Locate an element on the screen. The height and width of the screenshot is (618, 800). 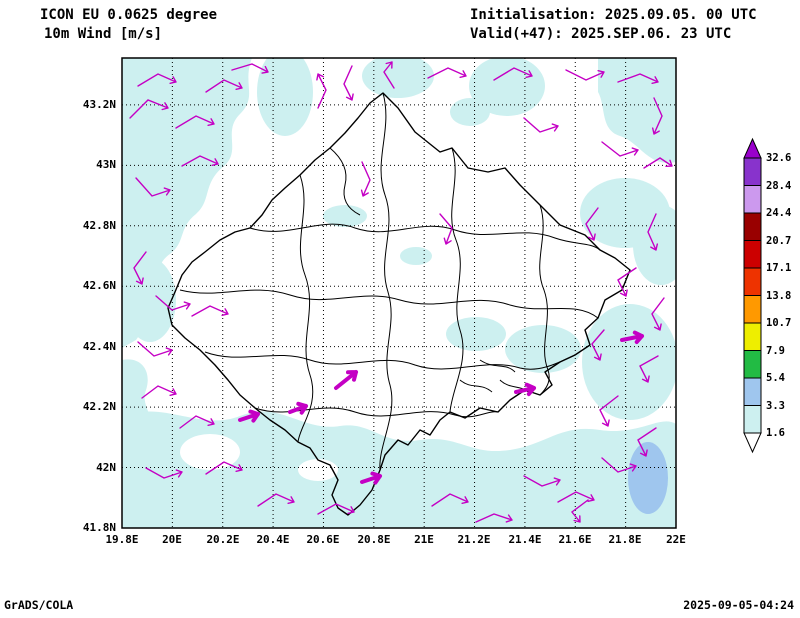
x-tick-label: 20E is located at coordinates (172, 539).